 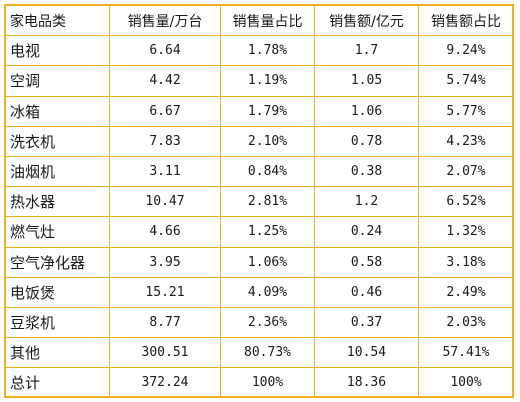 What do you see at coordinates (165, 292) in the screenshot?
I see `cell-sales-volume: 15.21` at bounding box center [165, 292].